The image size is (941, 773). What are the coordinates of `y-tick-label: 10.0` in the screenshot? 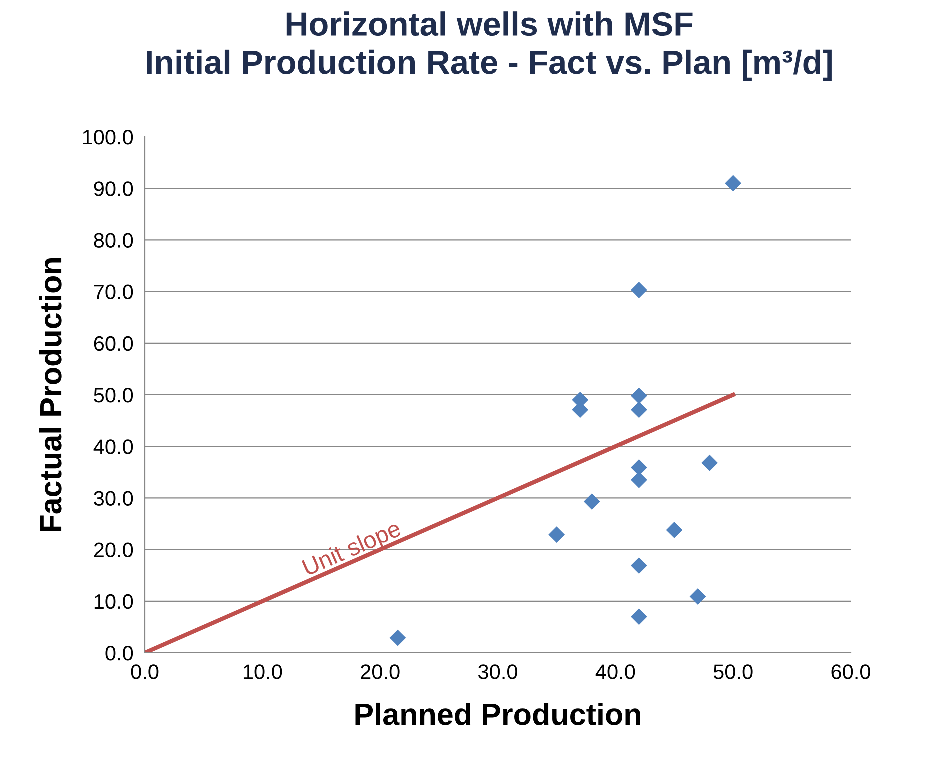 It's located at (114, 602).